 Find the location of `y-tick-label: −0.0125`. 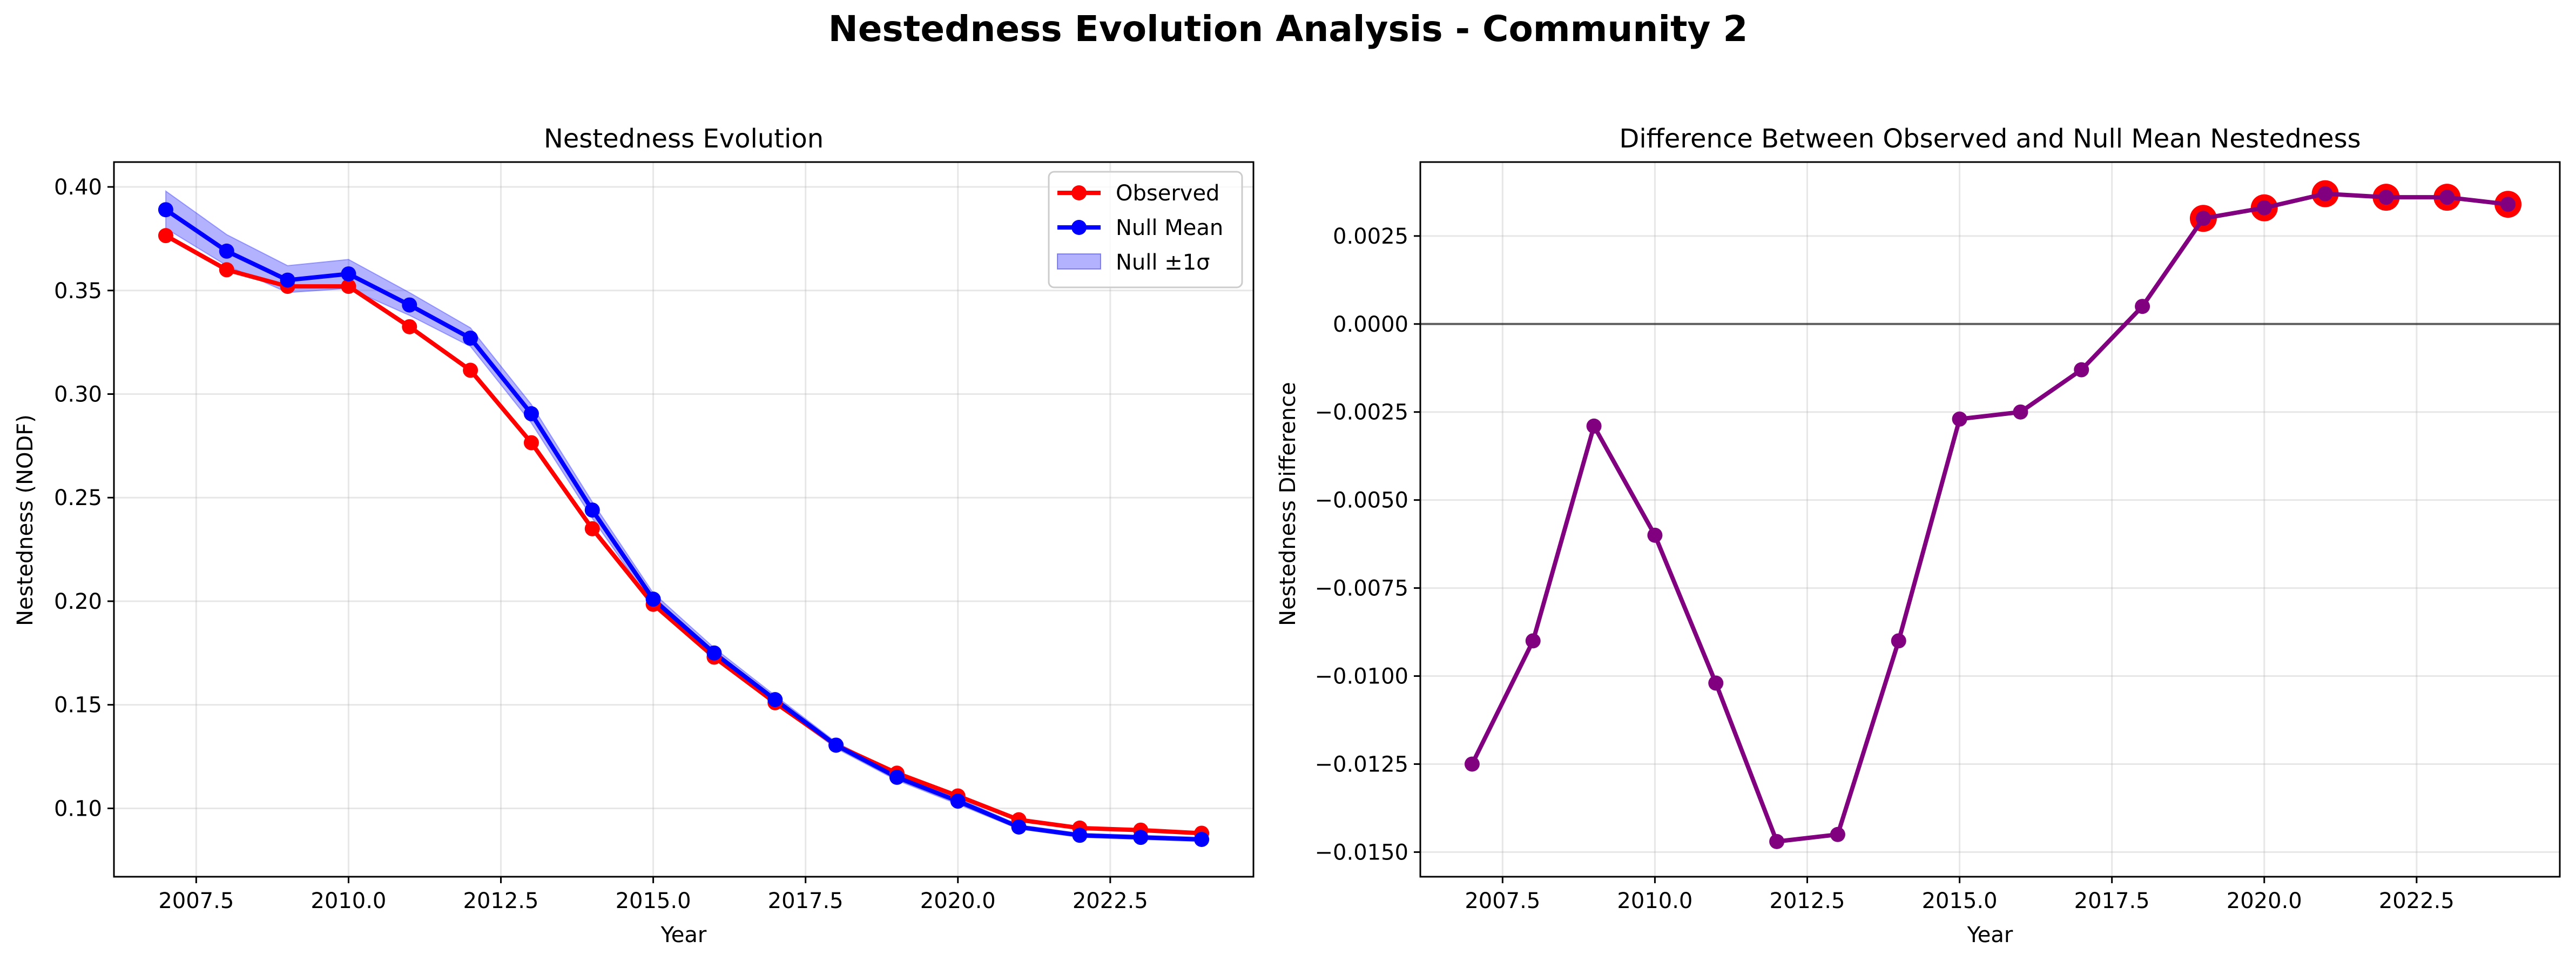

y-tick-label: −0.0125 is located at coordinates (1361, 764).